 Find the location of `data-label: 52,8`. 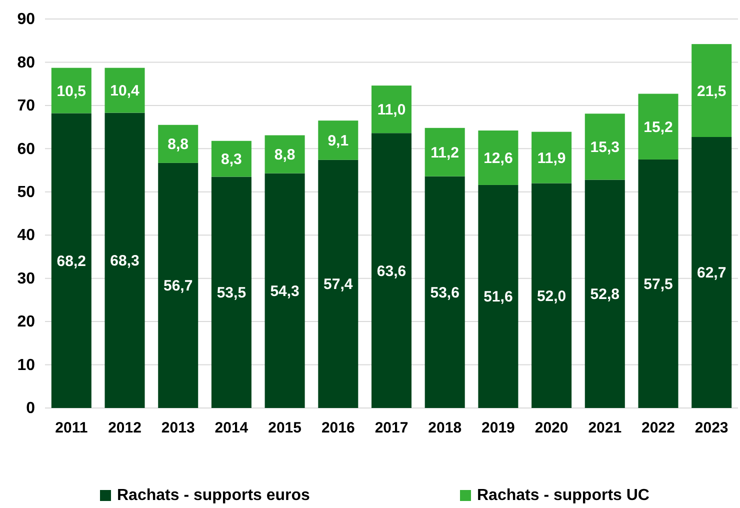

data-label: 52,8 is located at coordinates (605, 295).